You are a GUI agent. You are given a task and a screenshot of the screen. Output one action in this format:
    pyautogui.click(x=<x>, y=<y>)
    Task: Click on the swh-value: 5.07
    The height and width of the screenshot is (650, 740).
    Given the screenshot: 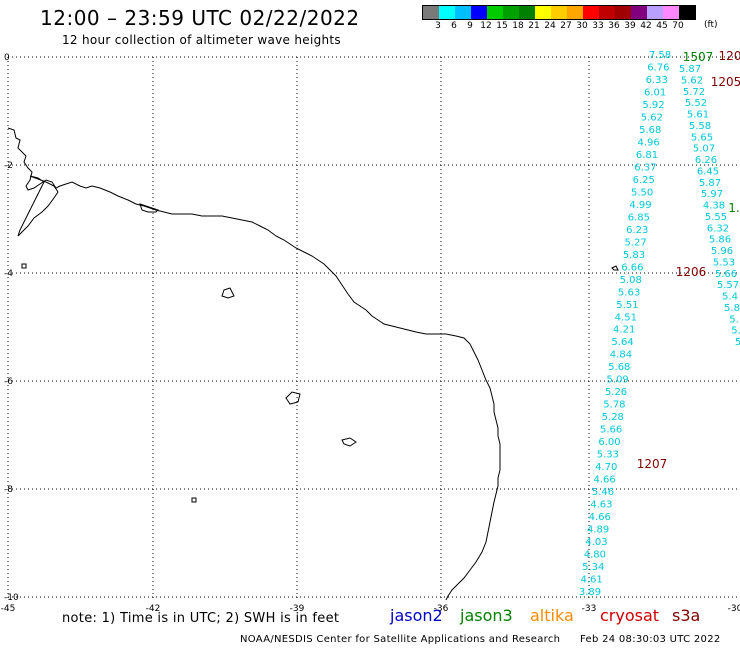 What is the action you would take?
    pyautogui.click(x=704, y=149)
    